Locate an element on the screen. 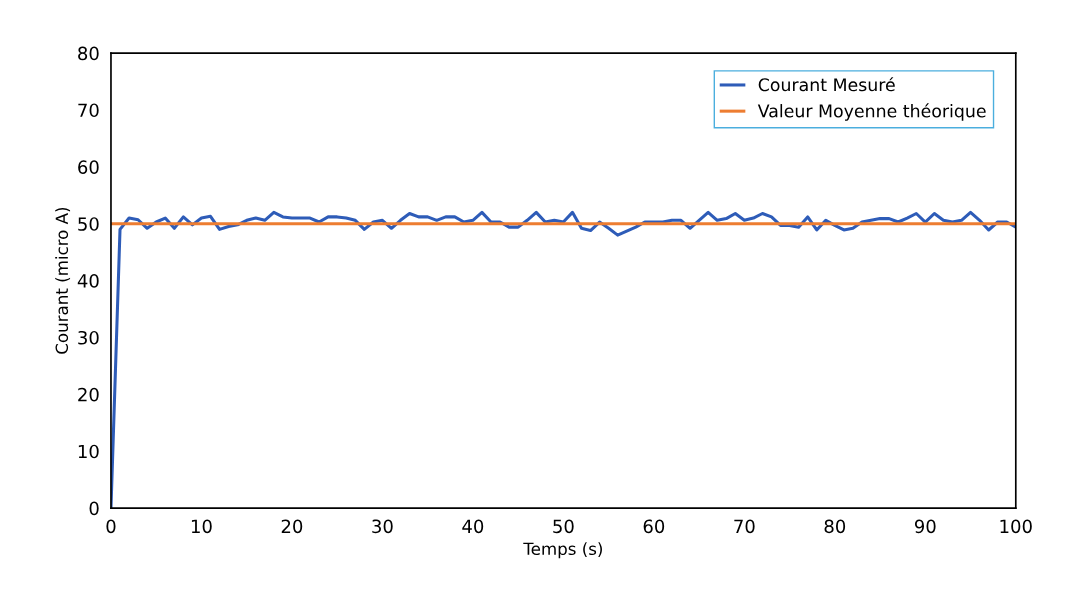  x-tick-label: 10 is located at coordinates (201, 526).